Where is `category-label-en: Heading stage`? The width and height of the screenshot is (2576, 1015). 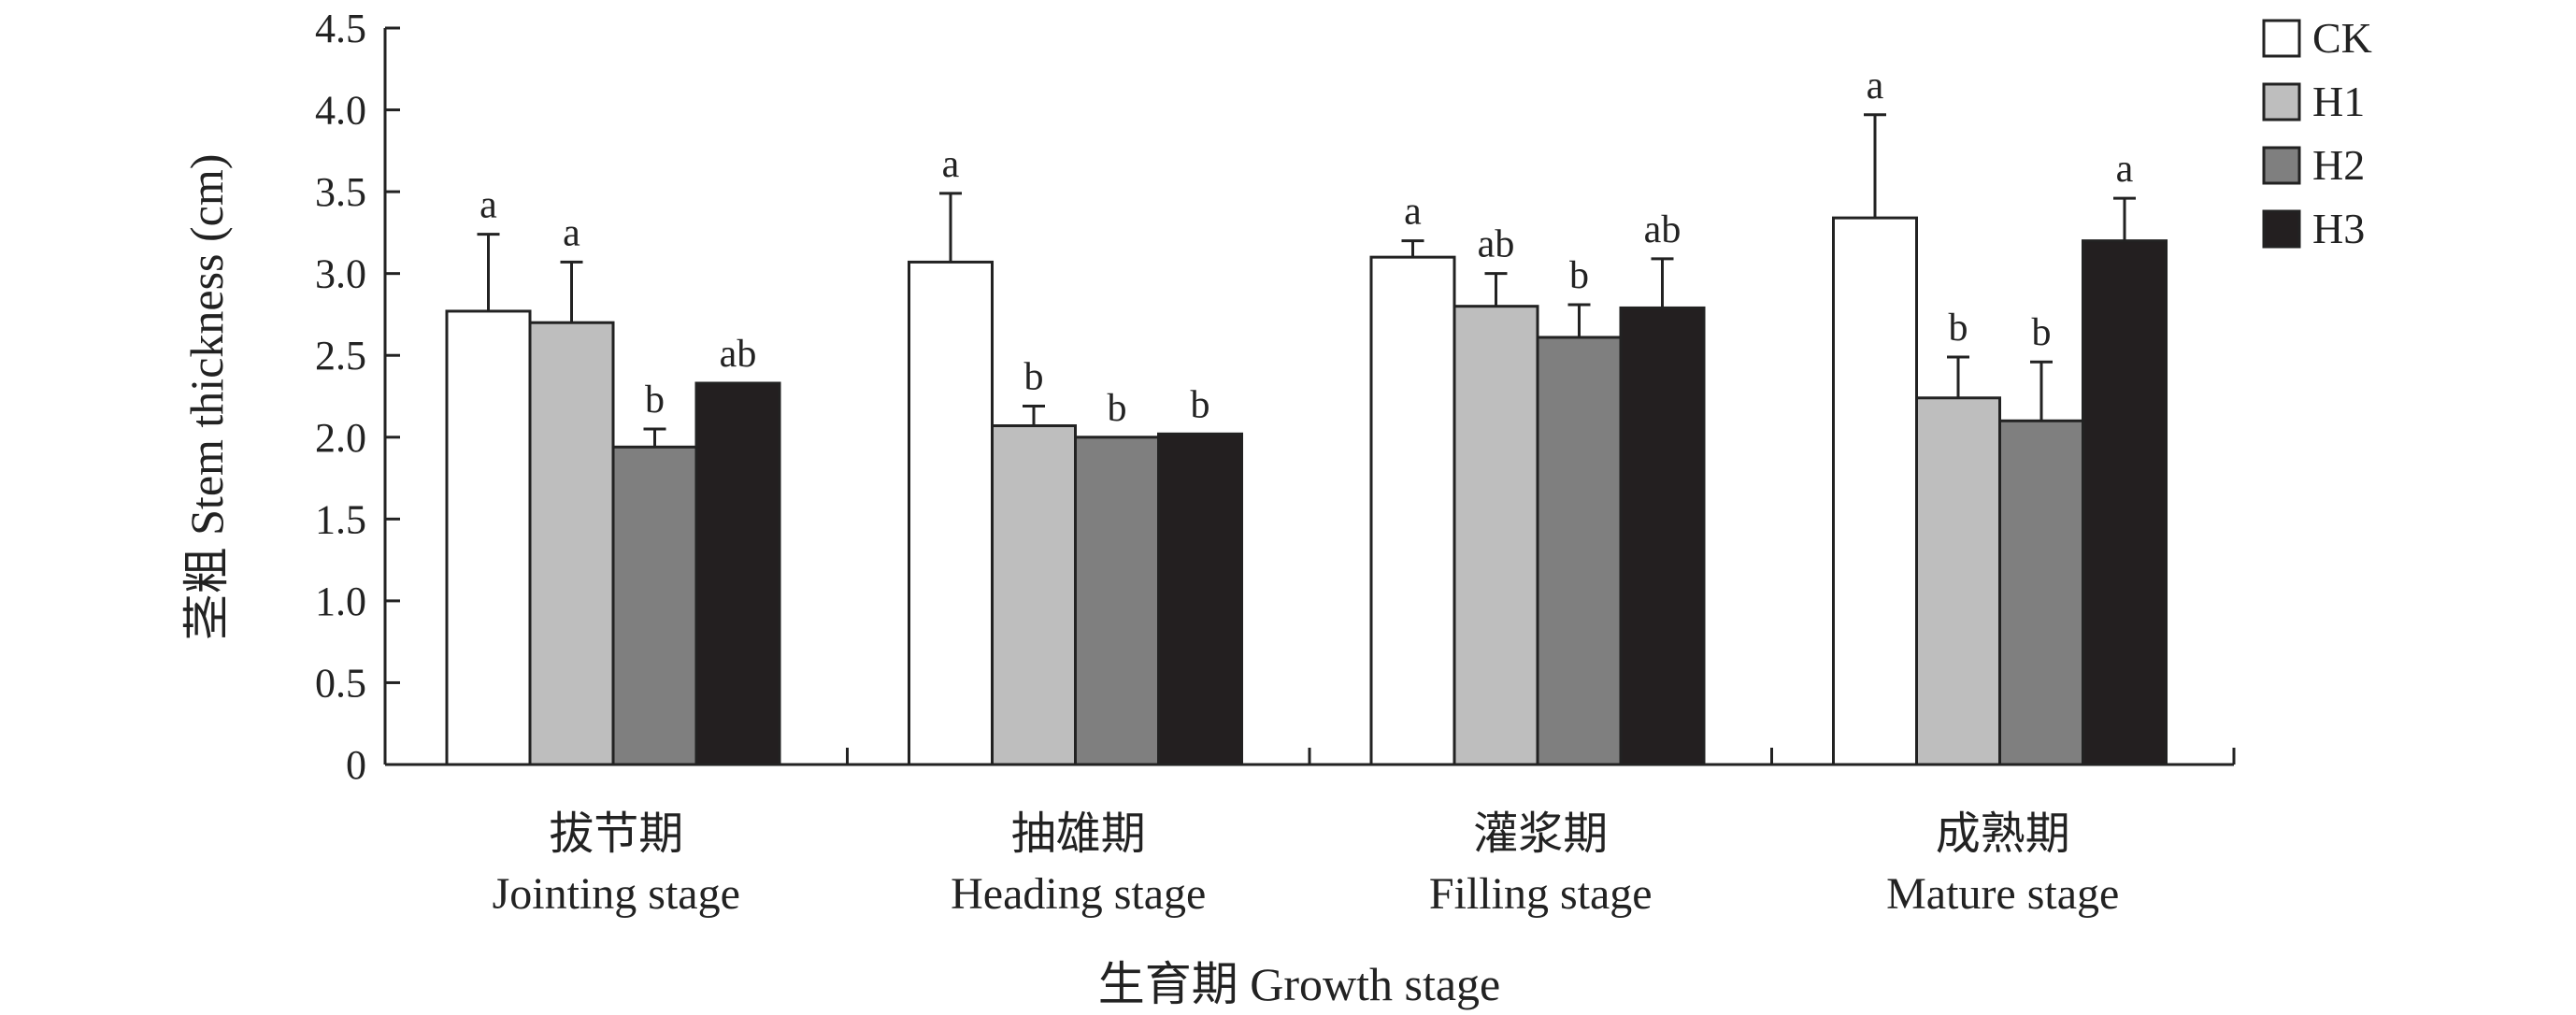
category-label-en: Heading stage is located at coordinates (1078, 894).